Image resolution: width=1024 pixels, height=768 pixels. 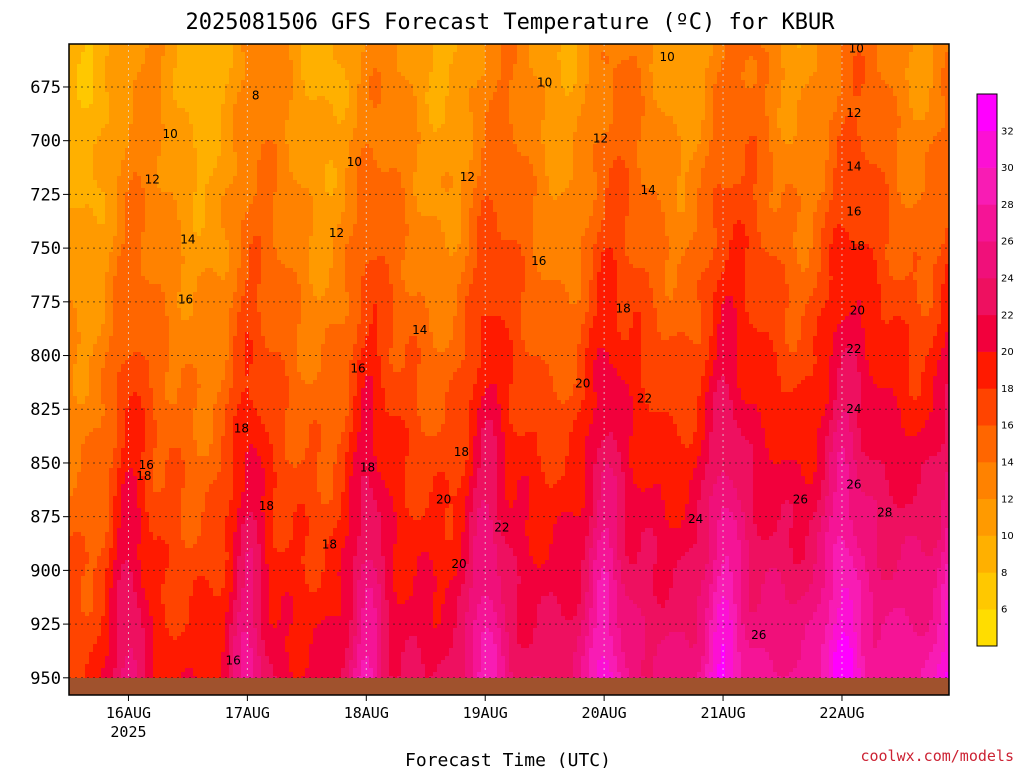 I want to click on colorbar-label: 18, so click(x=1007, y=389).